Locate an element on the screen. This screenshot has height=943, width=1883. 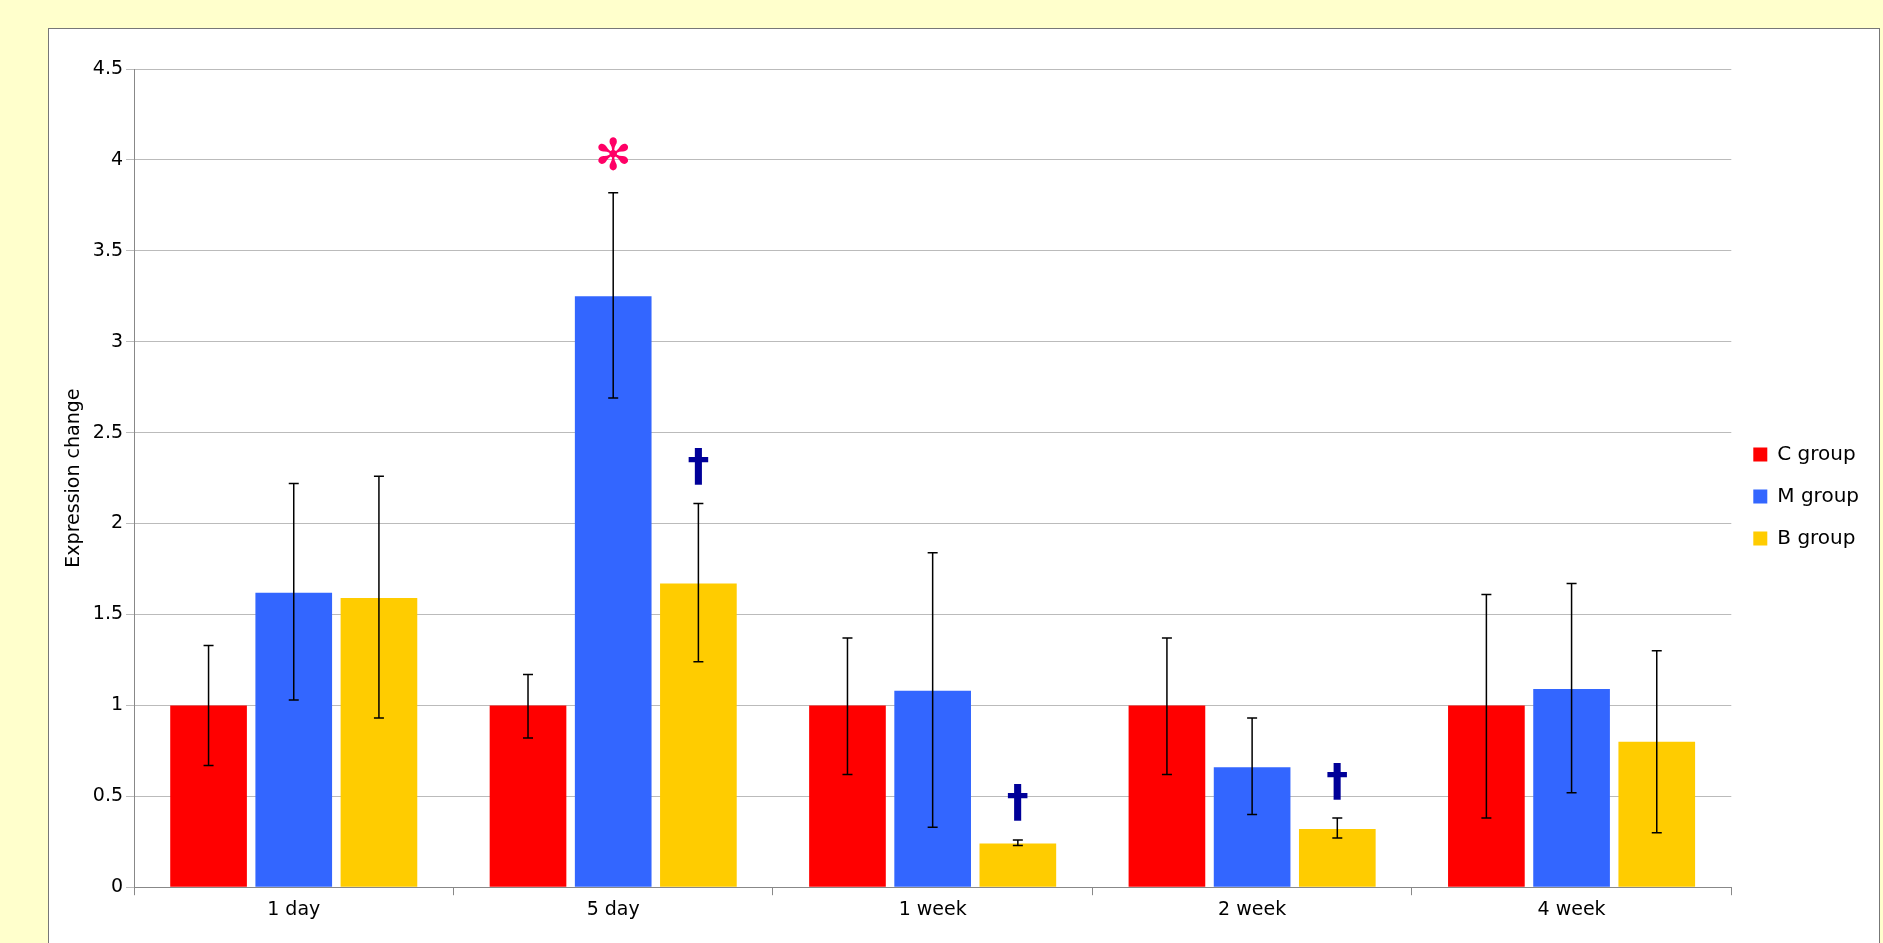
legend-label: B group is located at coordinates (1816, 536).